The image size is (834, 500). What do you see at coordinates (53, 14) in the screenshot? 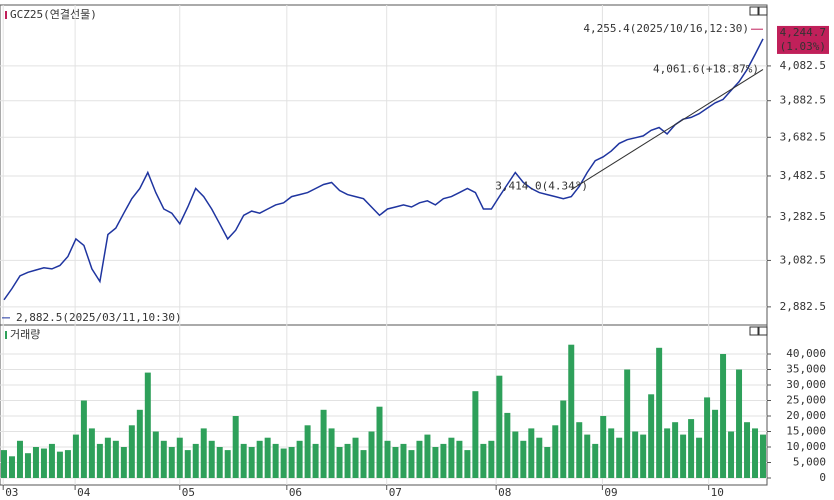
I see `price-title: GCZ25(연결선물)` at bounding box center [53, 14].